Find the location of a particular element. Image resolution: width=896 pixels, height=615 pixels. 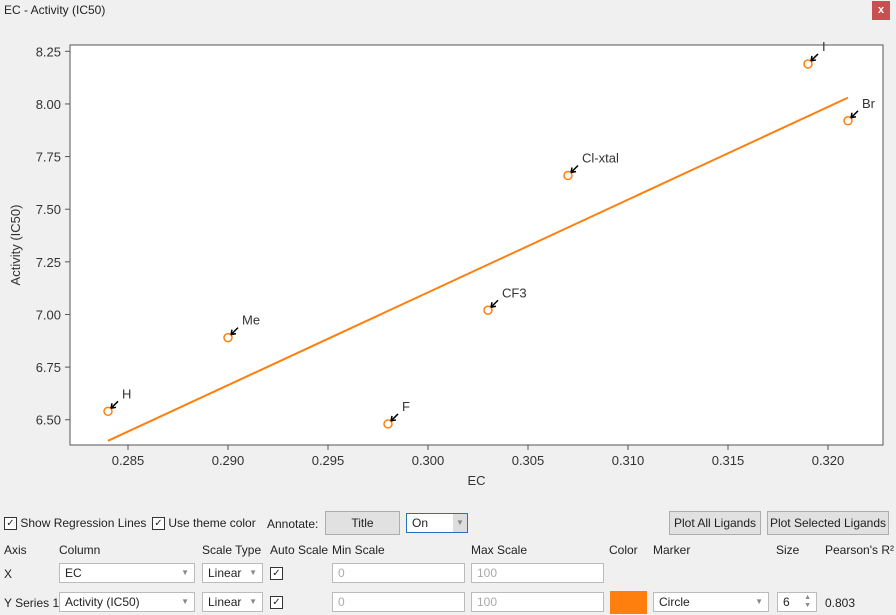

x-column-select: EC ▼ is located at coordinates (127, 573).